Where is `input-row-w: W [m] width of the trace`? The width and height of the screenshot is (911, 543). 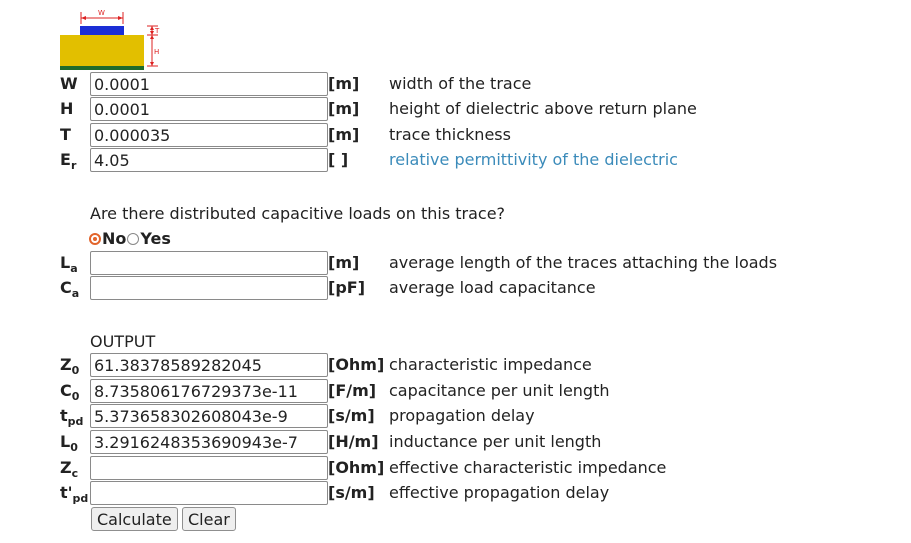
input-row-w: W [m] width of the trace is located at coordinates (455, 84).